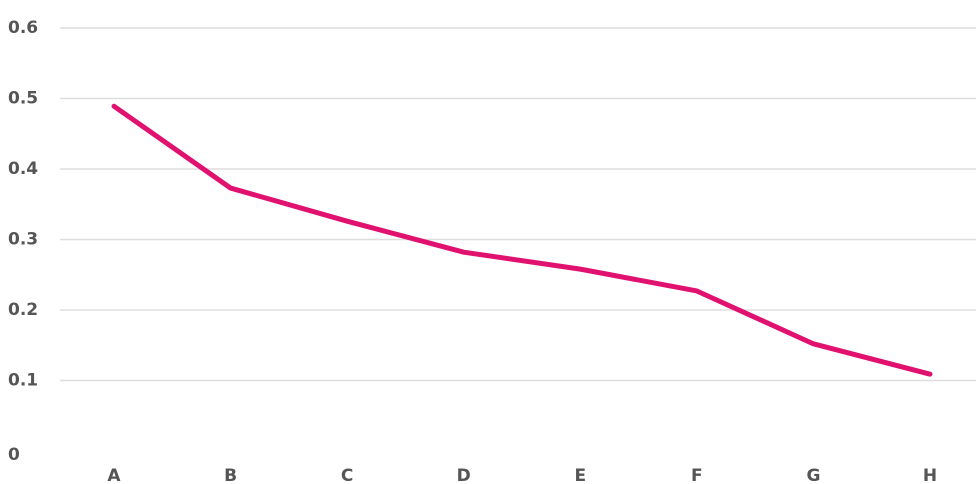  What do you see at coordinates (813, 475) in the screenshot?
I see `x-tick-label: G` at bounding box center [813, 475].